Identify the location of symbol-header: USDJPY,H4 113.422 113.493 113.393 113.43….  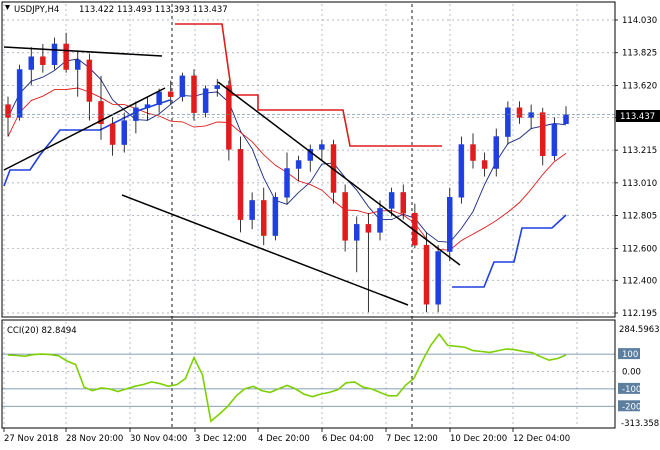
(116, 10).